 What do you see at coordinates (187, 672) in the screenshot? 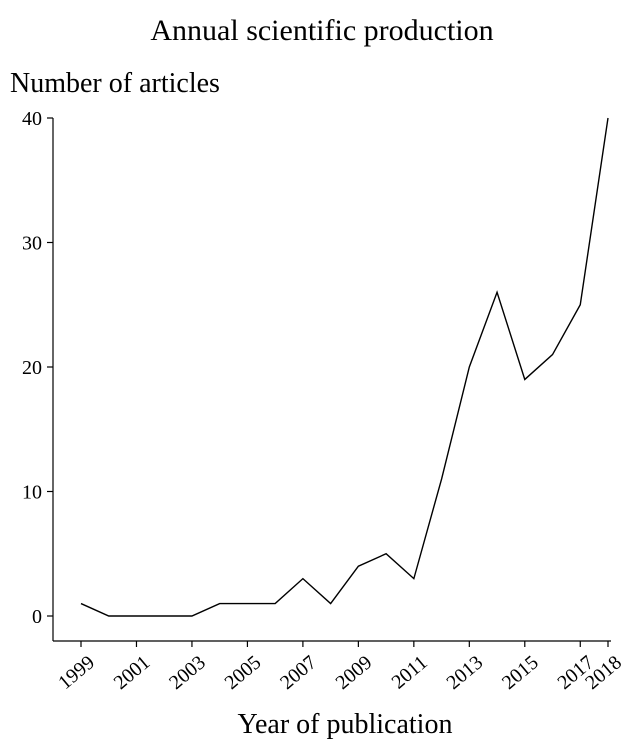
I see `x-tick-label: 2003` at bounding box center [187, 672].